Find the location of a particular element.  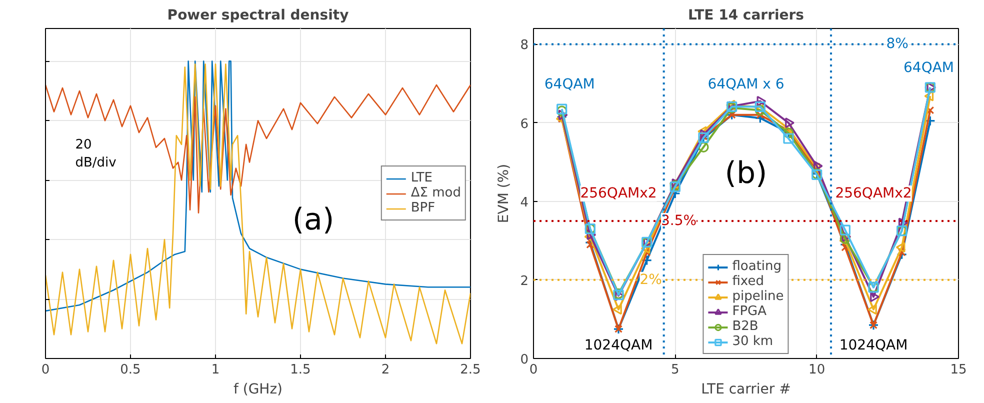

ref-line-label: 8% is located at coordinates (897, 44).